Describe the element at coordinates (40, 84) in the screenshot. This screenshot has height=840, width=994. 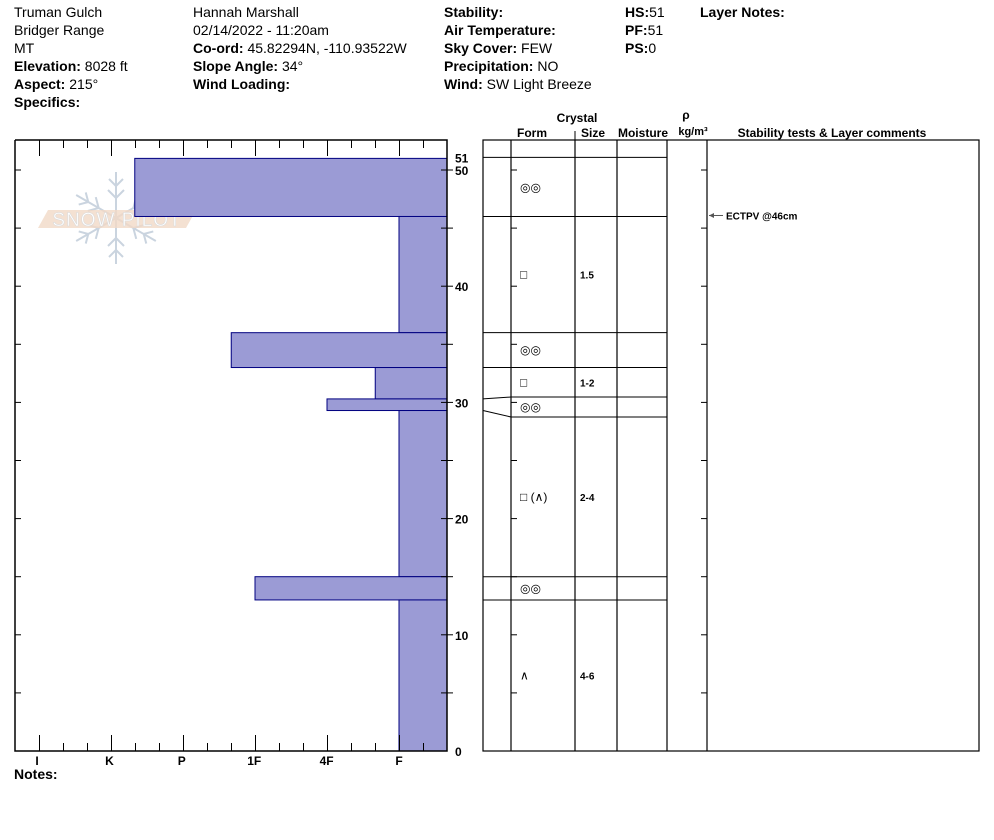
I see `field-label: Aspect:` at that location.